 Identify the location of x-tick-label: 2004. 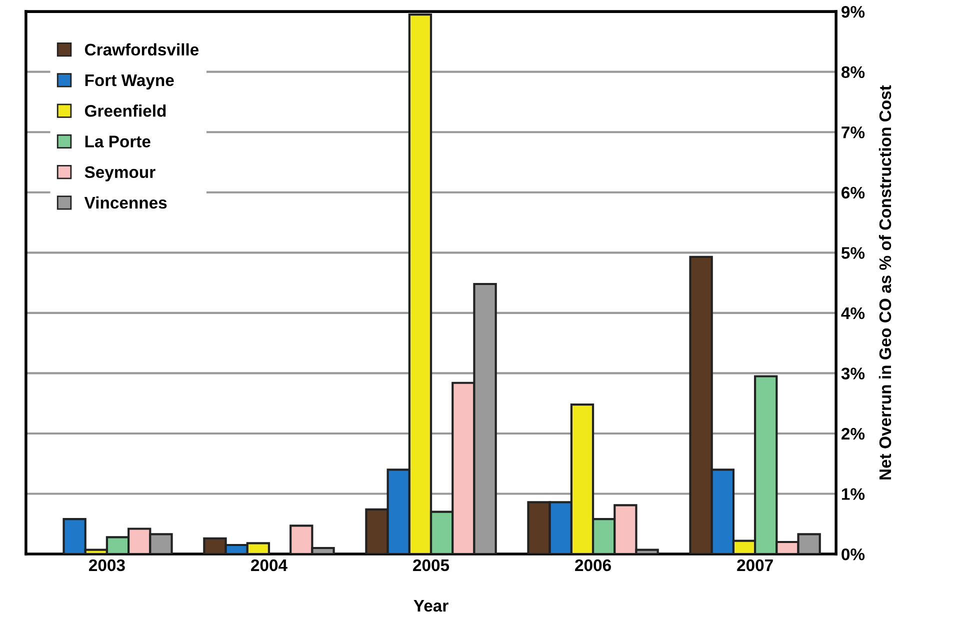
(269, 565).